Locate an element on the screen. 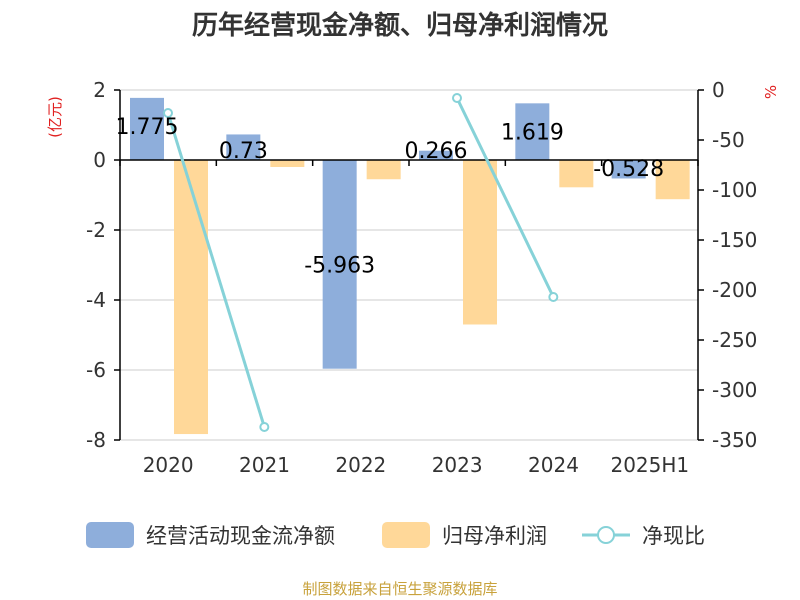 The height and width of the screenshot is (600, 800). right-tick-label: -50 is located at coordinates (728, 140).